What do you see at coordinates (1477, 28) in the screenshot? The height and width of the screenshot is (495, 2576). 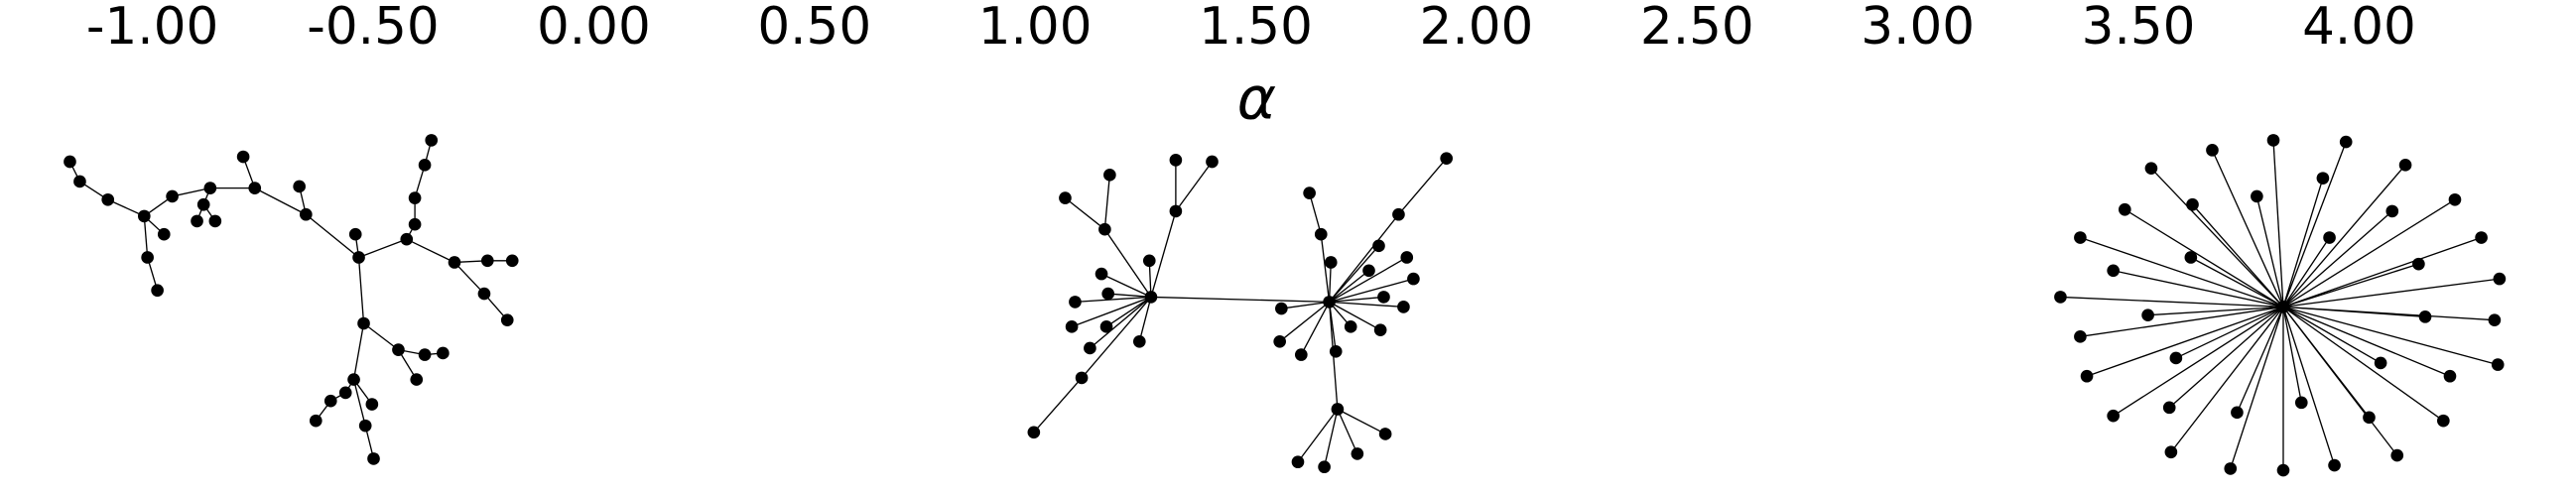 I see `x-tick-label: 2.00` at bounding box center [1477, 28].